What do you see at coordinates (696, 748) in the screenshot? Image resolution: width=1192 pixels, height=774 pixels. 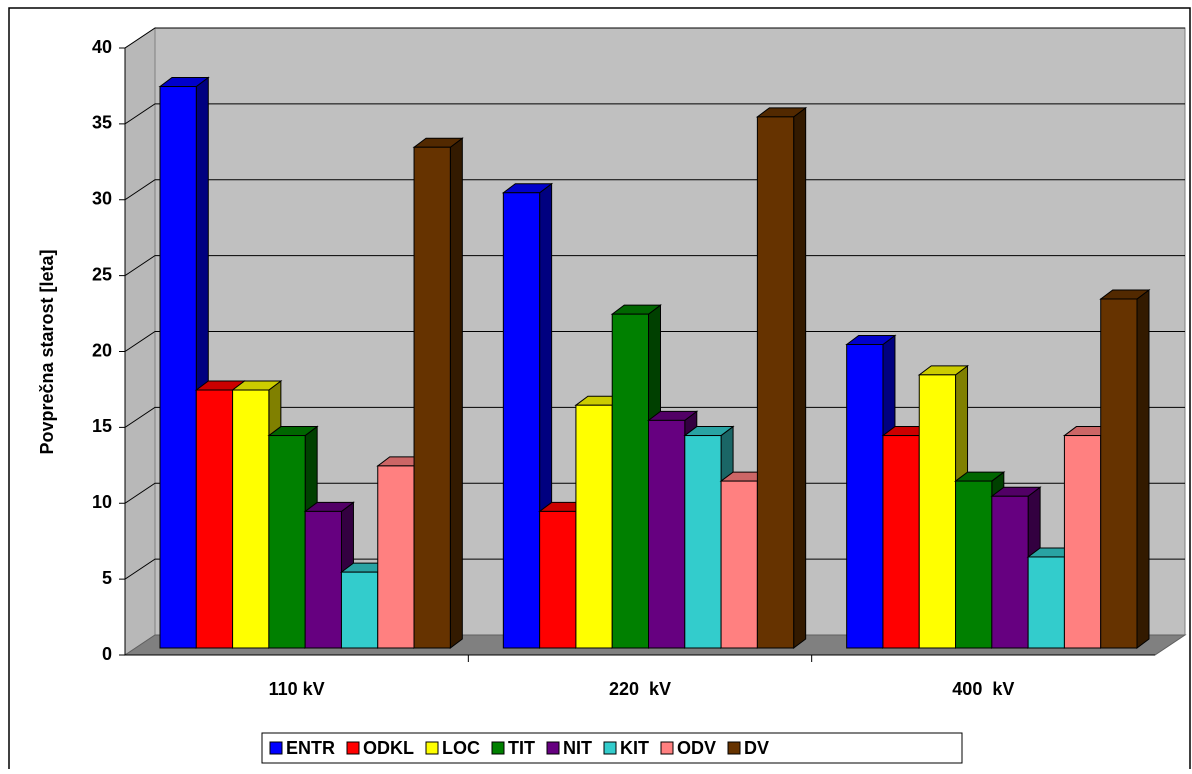 I see `legend-label: ODV` at bounding box center [696, 748].